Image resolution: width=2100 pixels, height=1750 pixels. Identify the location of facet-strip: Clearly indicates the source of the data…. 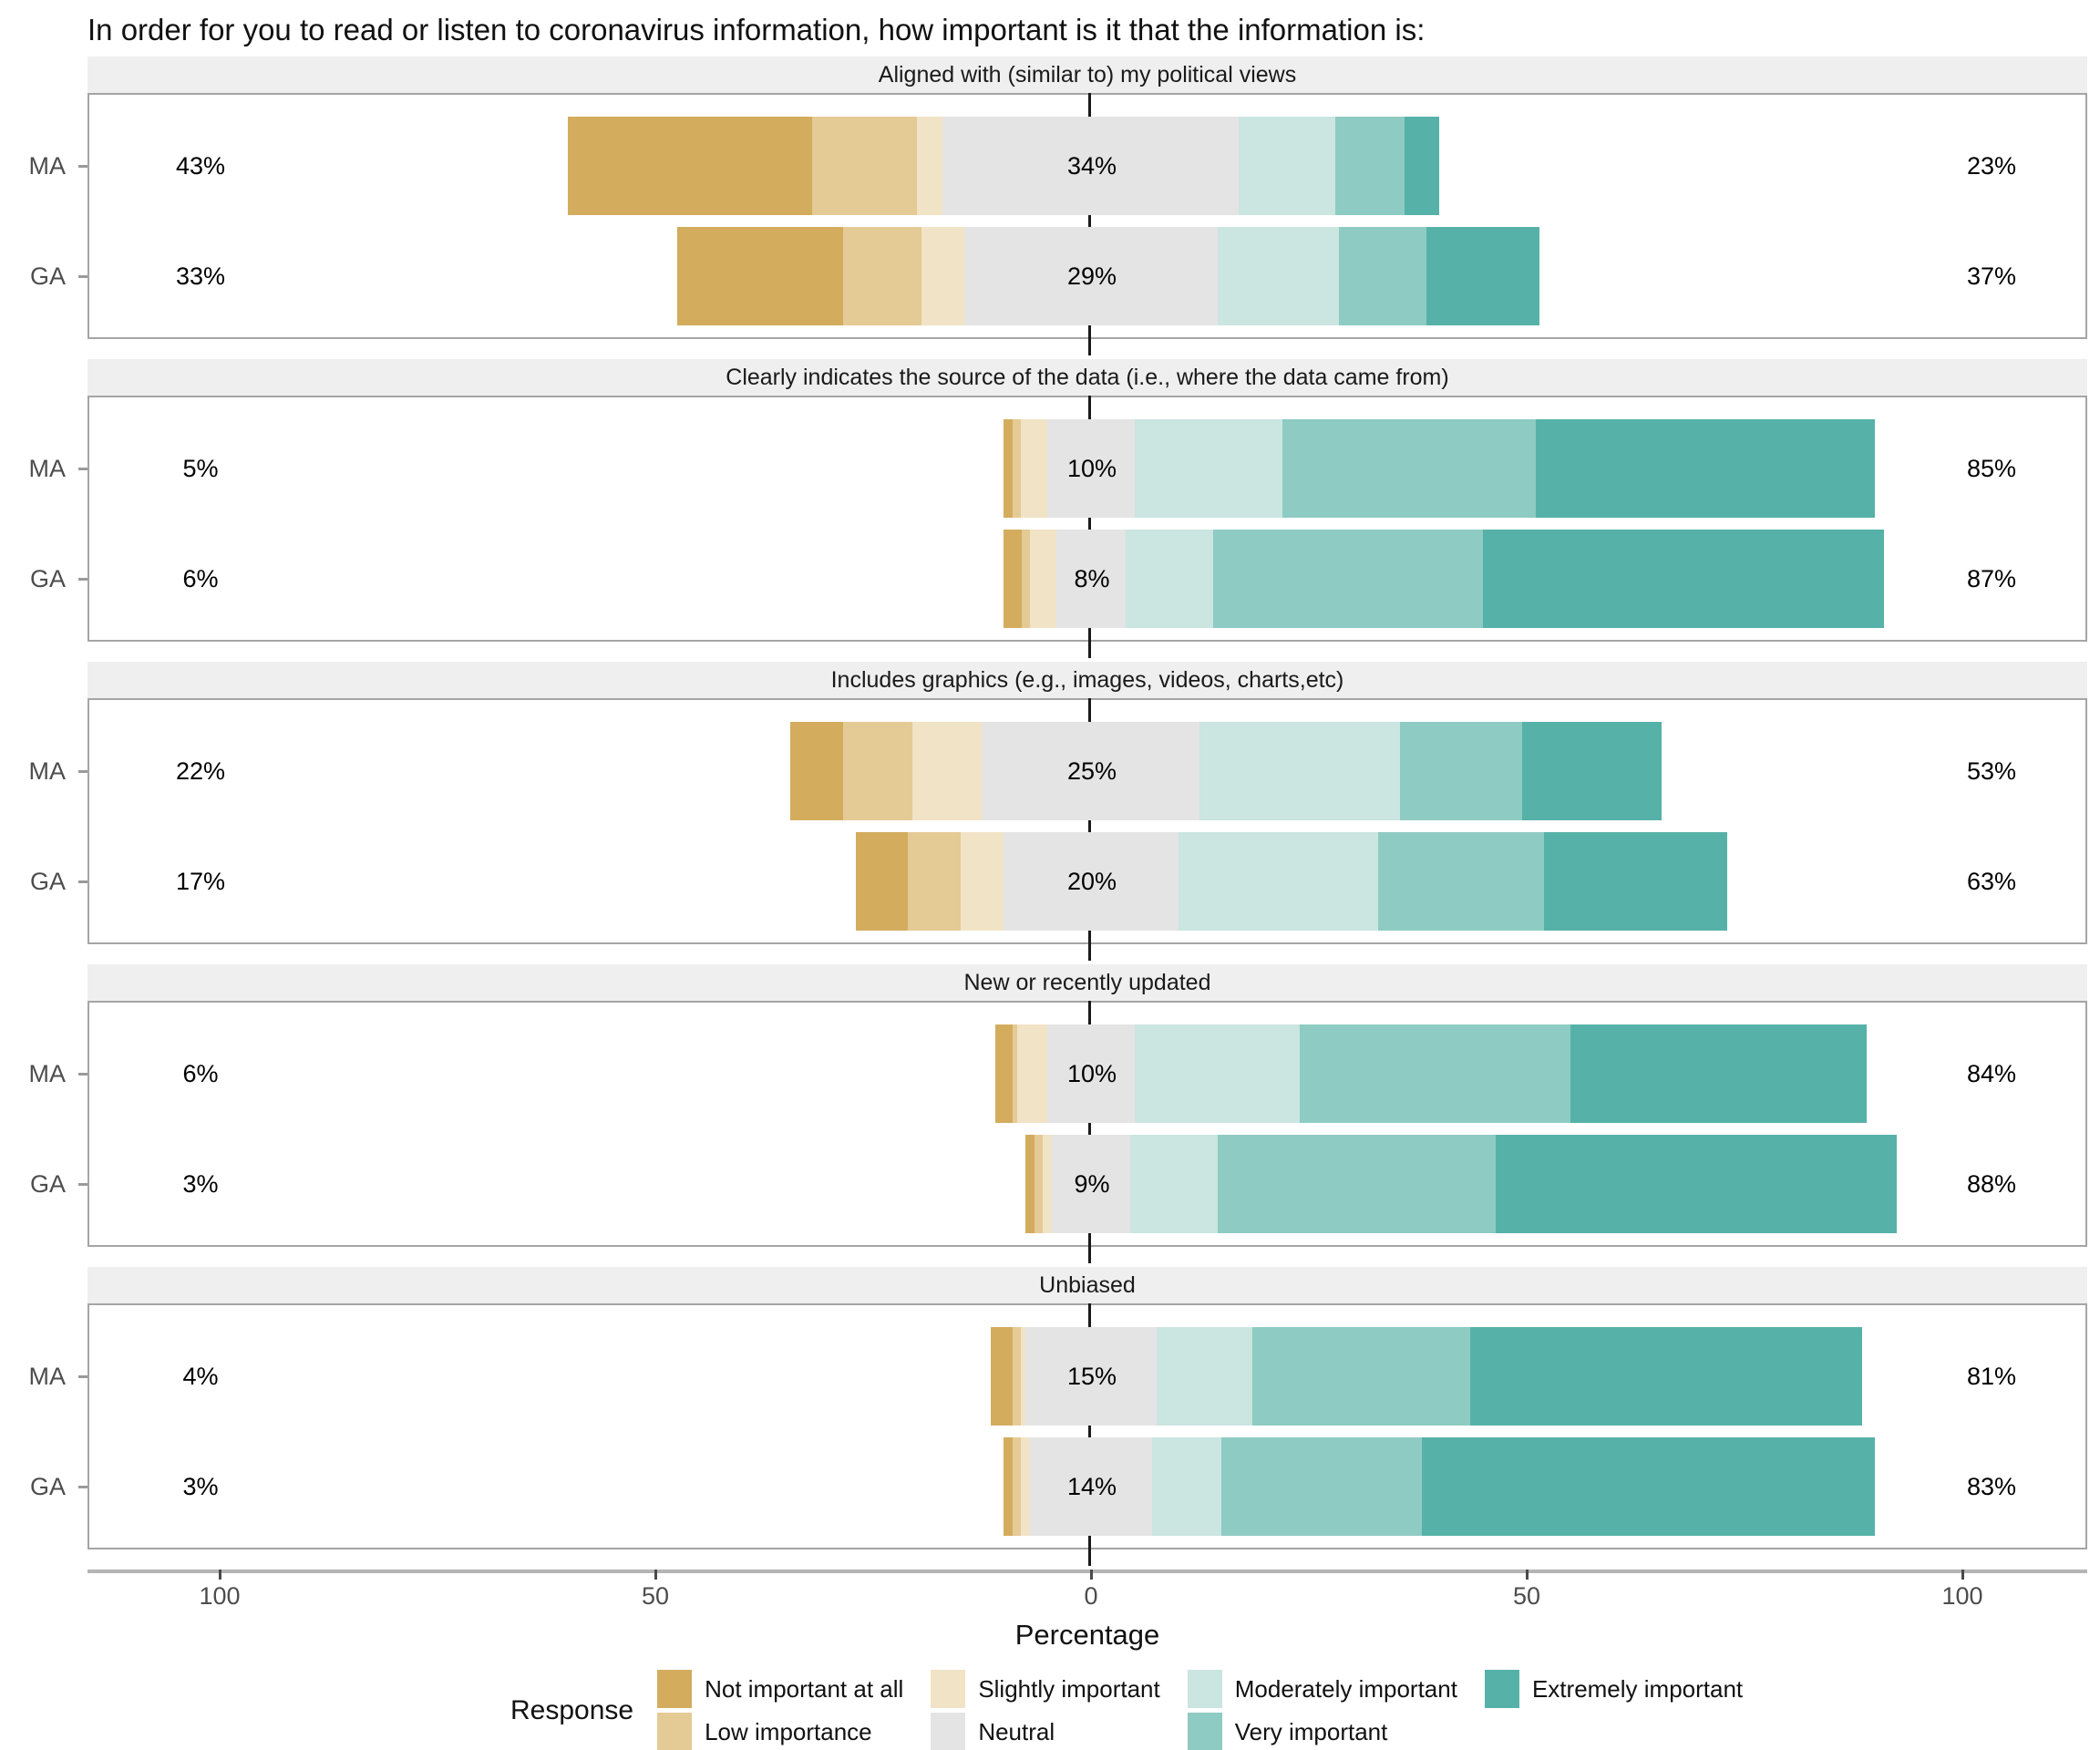
(1087, 377).